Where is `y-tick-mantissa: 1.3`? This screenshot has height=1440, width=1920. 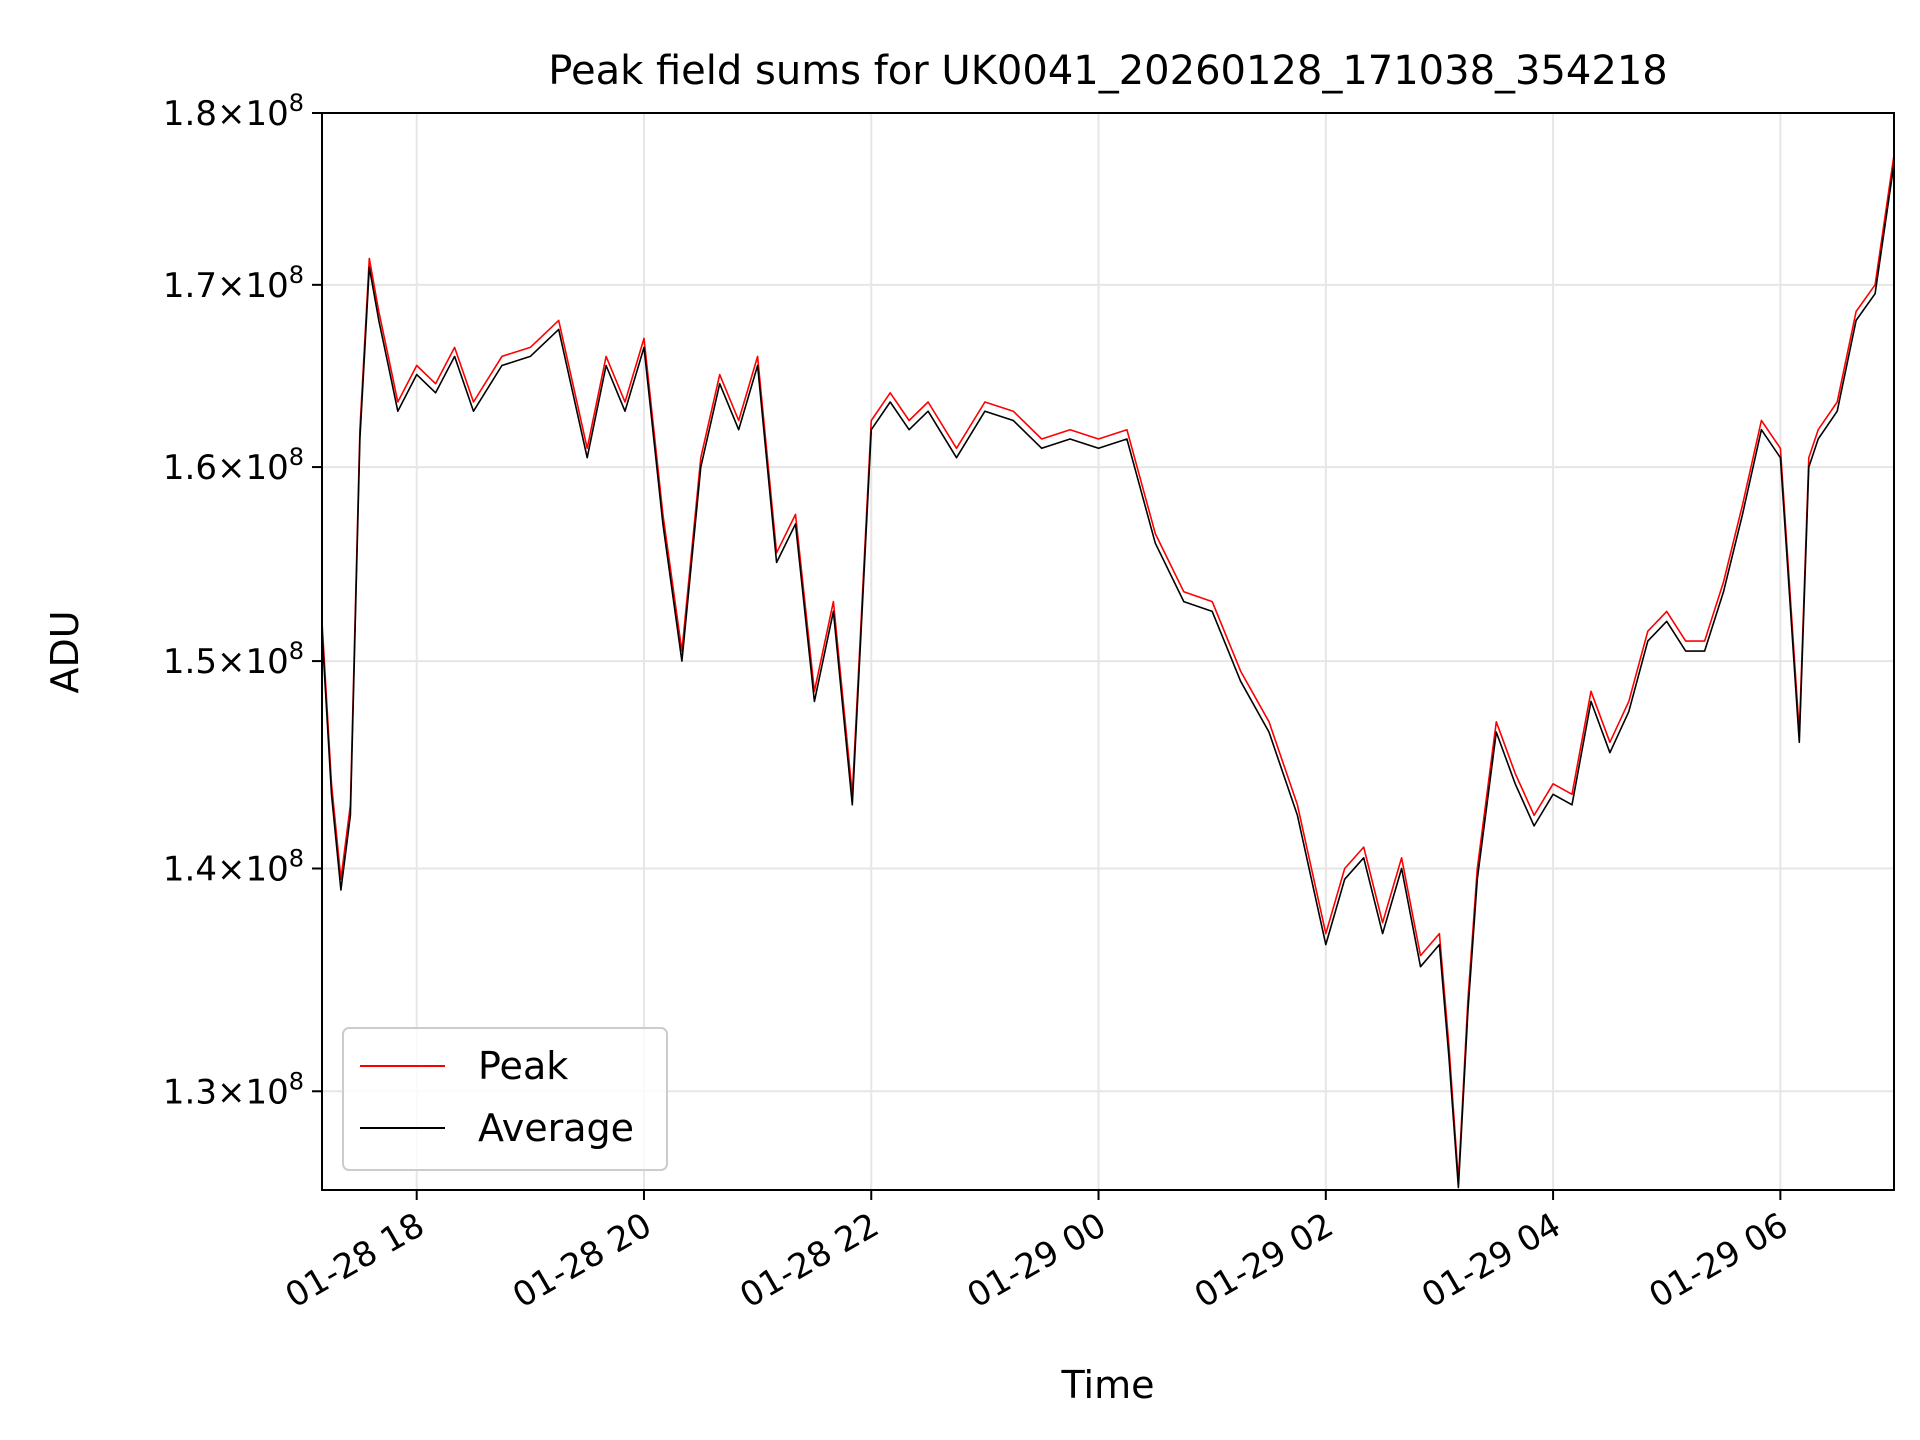
y-tick-mantissa: 1.3 is located at coordinates (190, 1092).